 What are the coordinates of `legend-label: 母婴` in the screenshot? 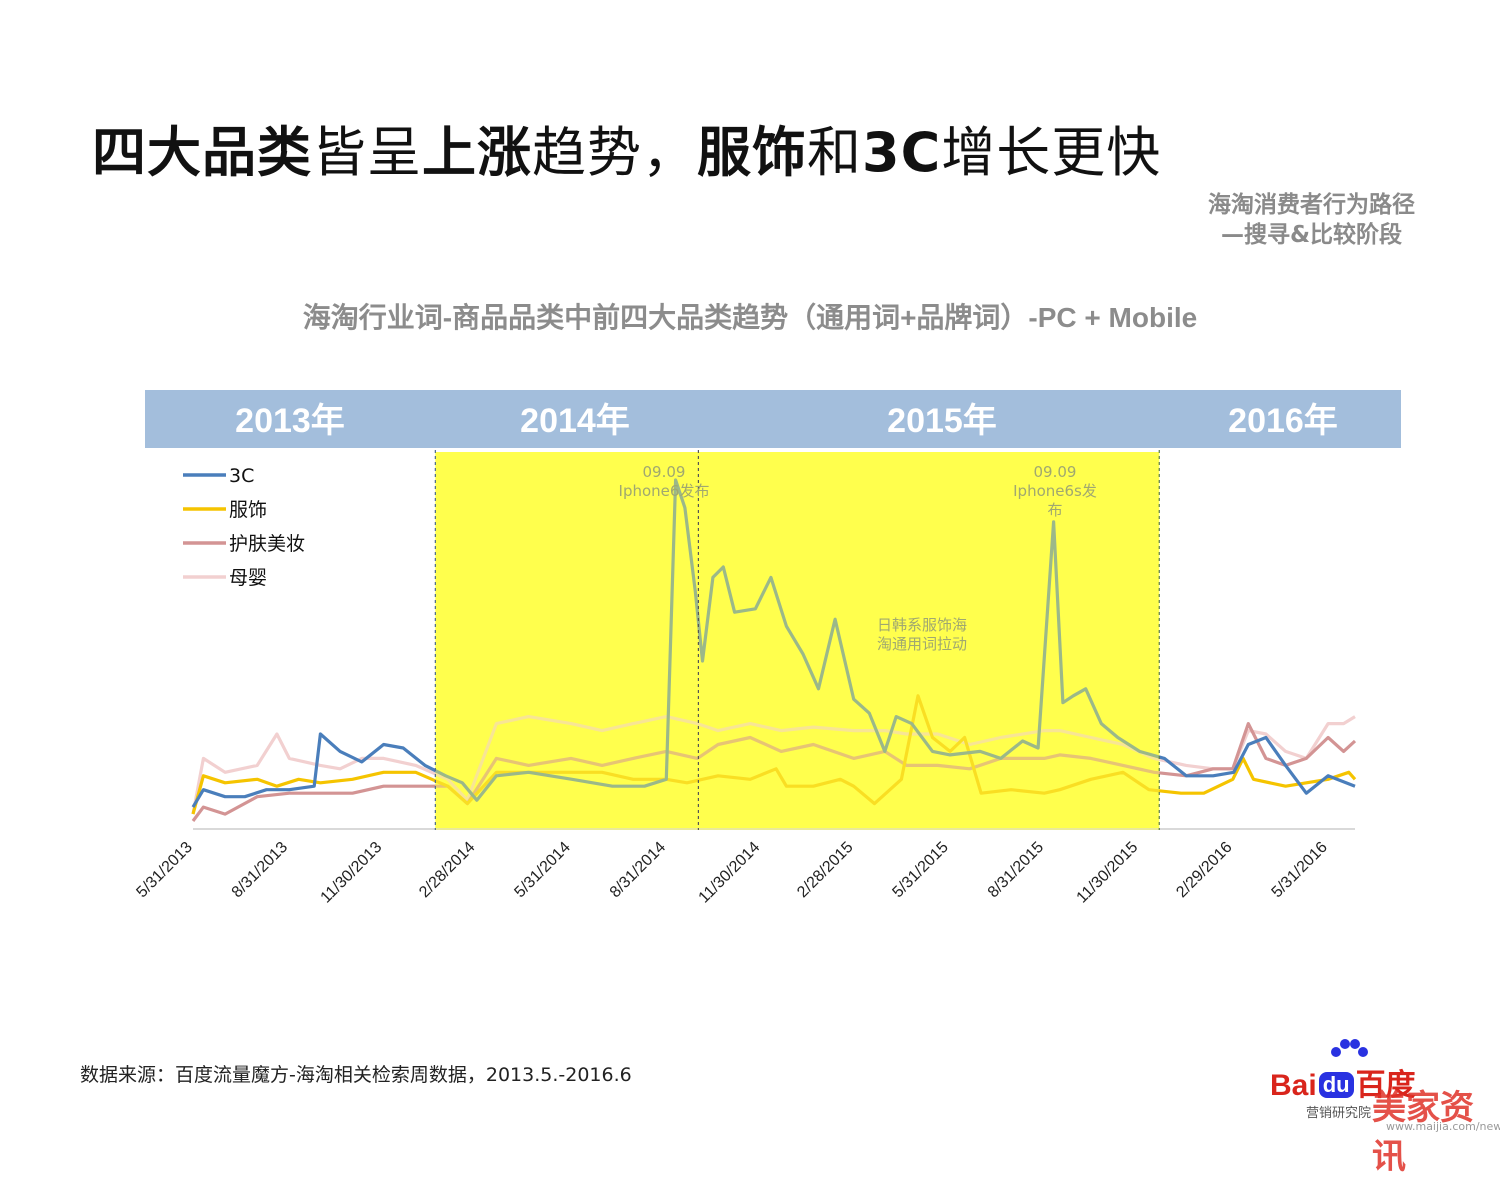 It's located at (248, 578).